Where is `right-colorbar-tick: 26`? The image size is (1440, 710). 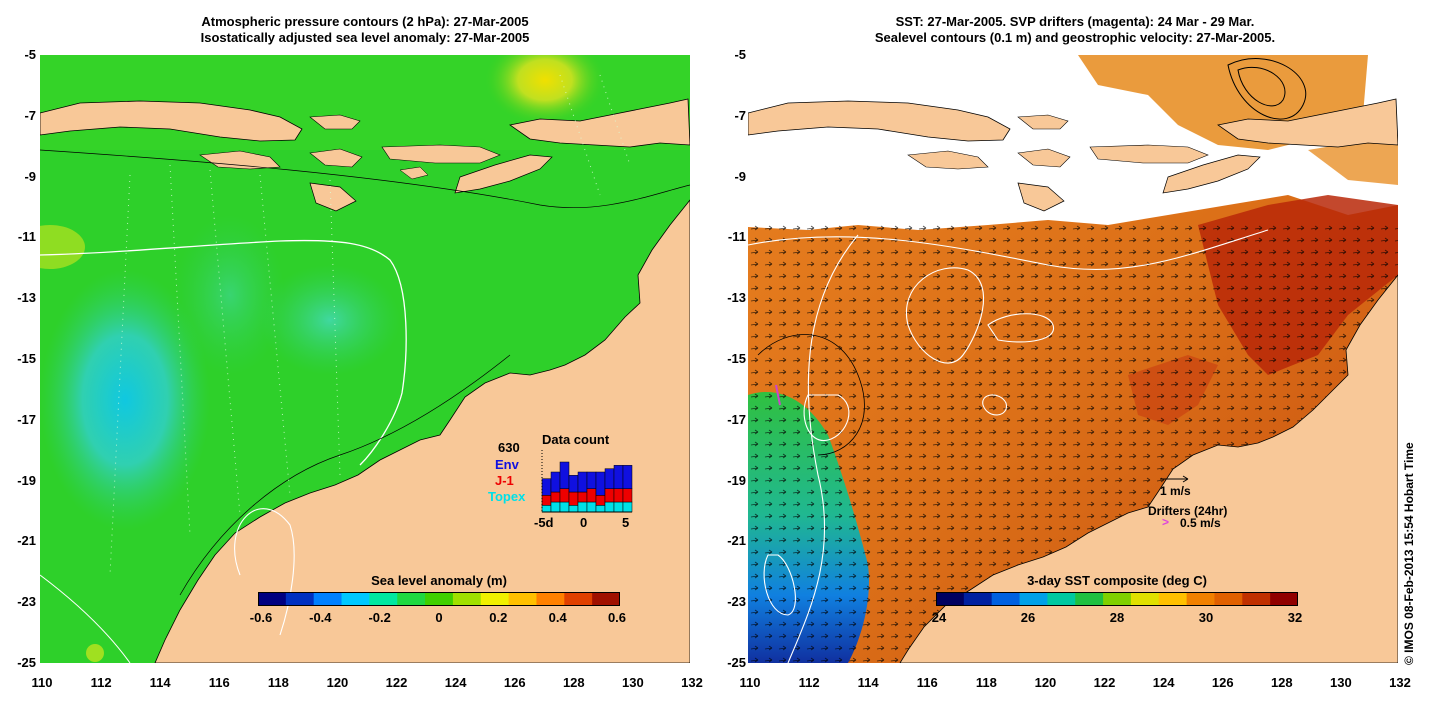 right-colorbar-tick: 26 is located at coordinates (1028, 617).